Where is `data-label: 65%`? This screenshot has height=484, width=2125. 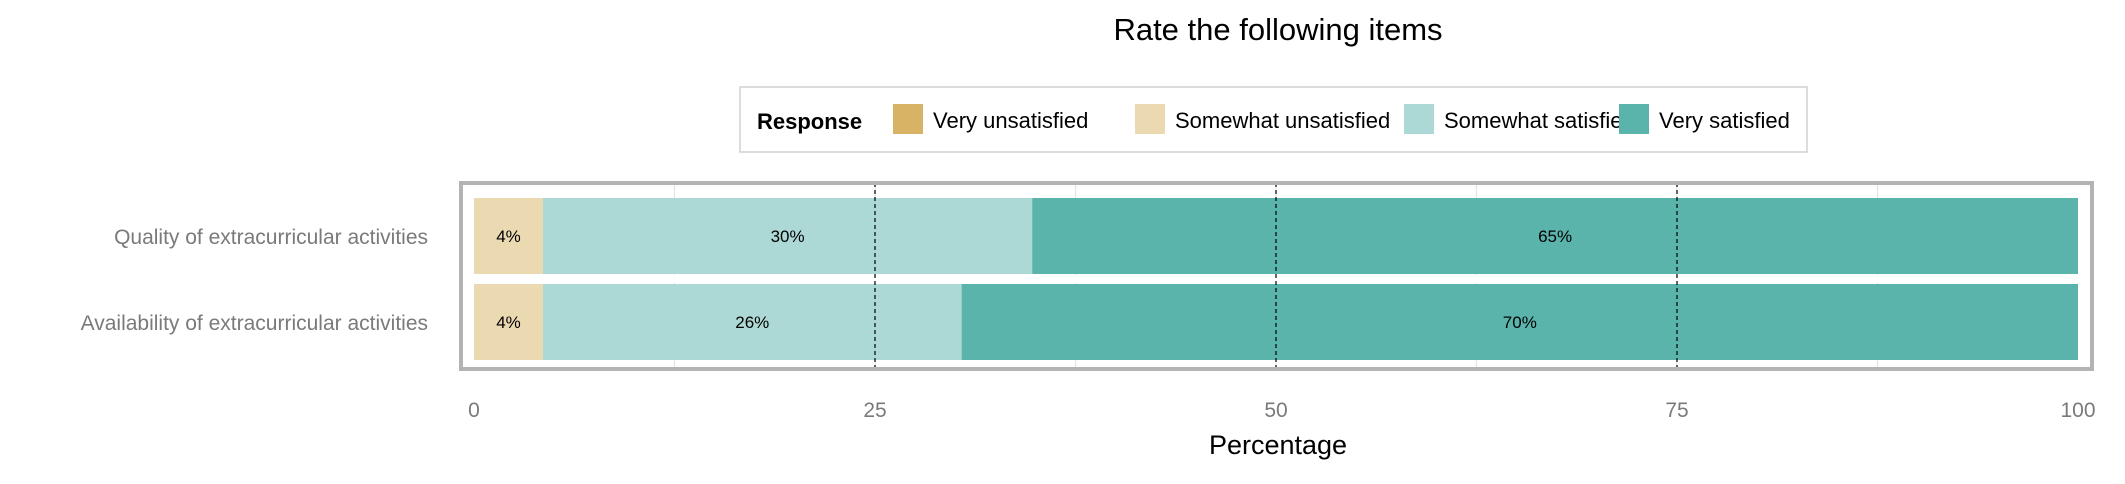 data-label: 65% is located at coordinates (1555, 236).